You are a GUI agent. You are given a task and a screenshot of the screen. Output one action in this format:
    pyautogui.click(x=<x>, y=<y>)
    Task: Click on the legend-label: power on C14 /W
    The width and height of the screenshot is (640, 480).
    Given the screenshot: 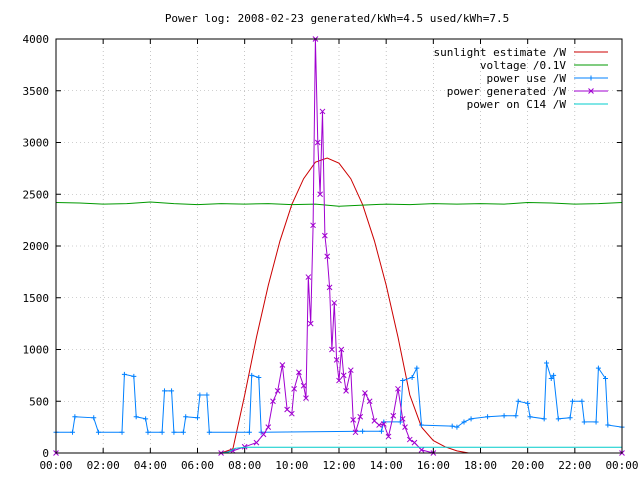 What is the action you would take?
    pyautogui.click(x=517, y=104)
    